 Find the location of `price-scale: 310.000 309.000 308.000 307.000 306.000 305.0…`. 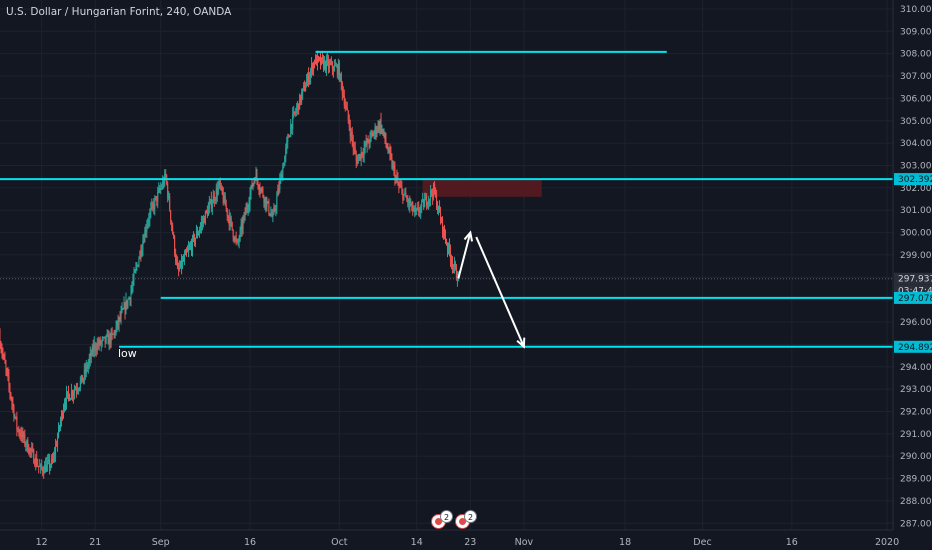

price-scale: 310.000 309.000 308.000 307.000 306.000 305.0… is located at coordinates (916, 267).